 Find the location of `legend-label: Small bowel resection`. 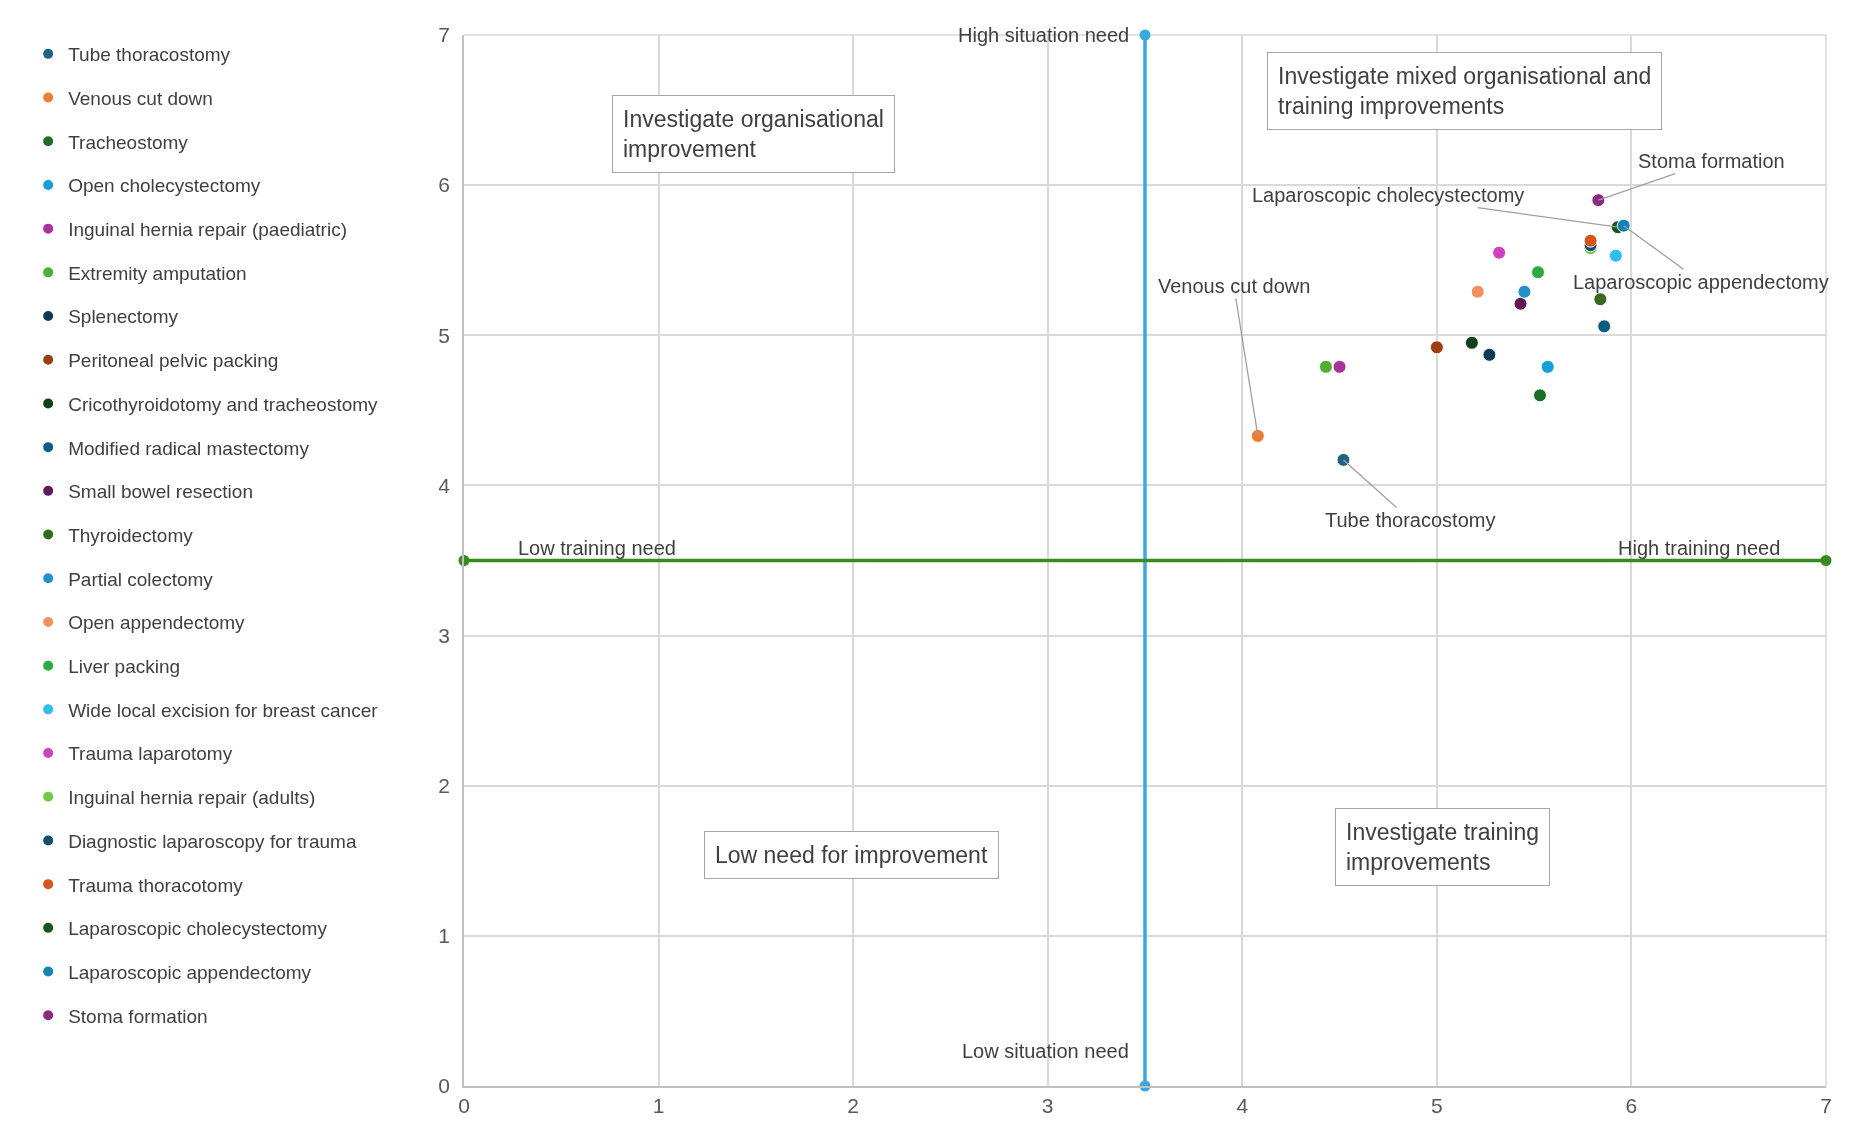

legend-label: Small bowel resection is located at coordinates (160, 492).